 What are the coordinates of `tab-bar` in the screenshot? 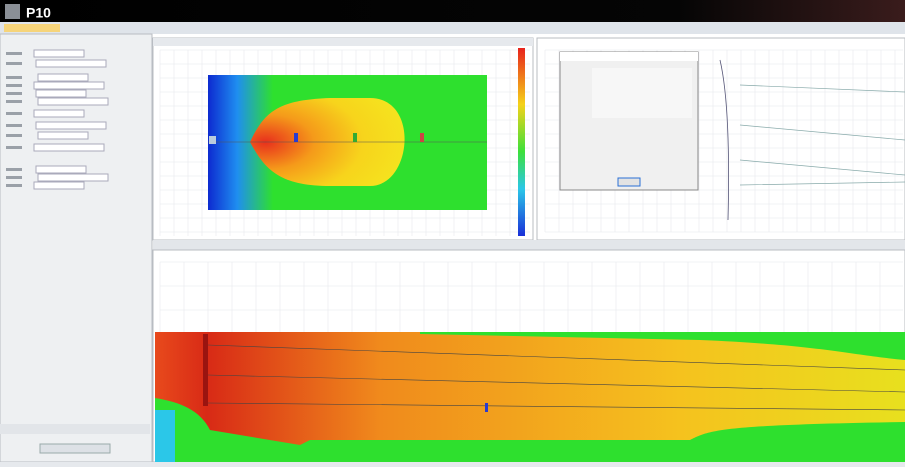 It's located at (529, 245).